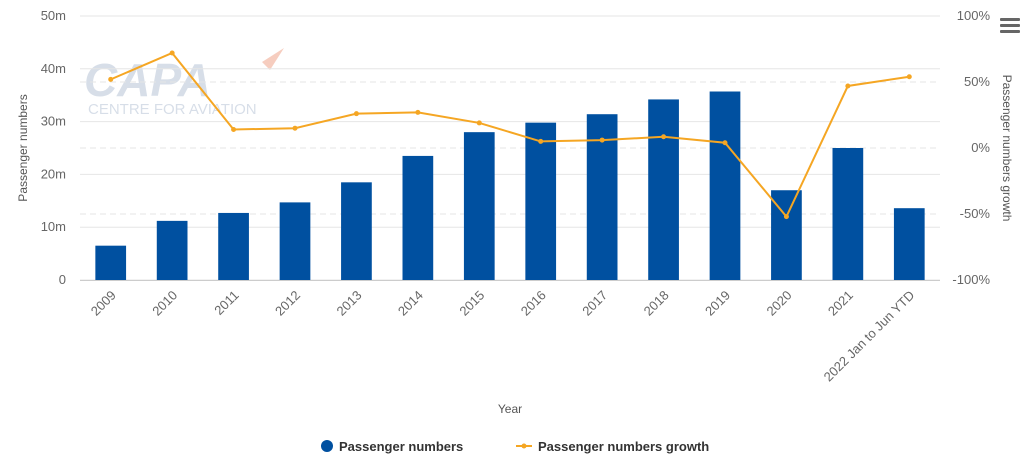  What do you see at coordinates (971, 279) in the screenshot?
I see `y2-tick-label: -100%` at bounding box center [971, 279].